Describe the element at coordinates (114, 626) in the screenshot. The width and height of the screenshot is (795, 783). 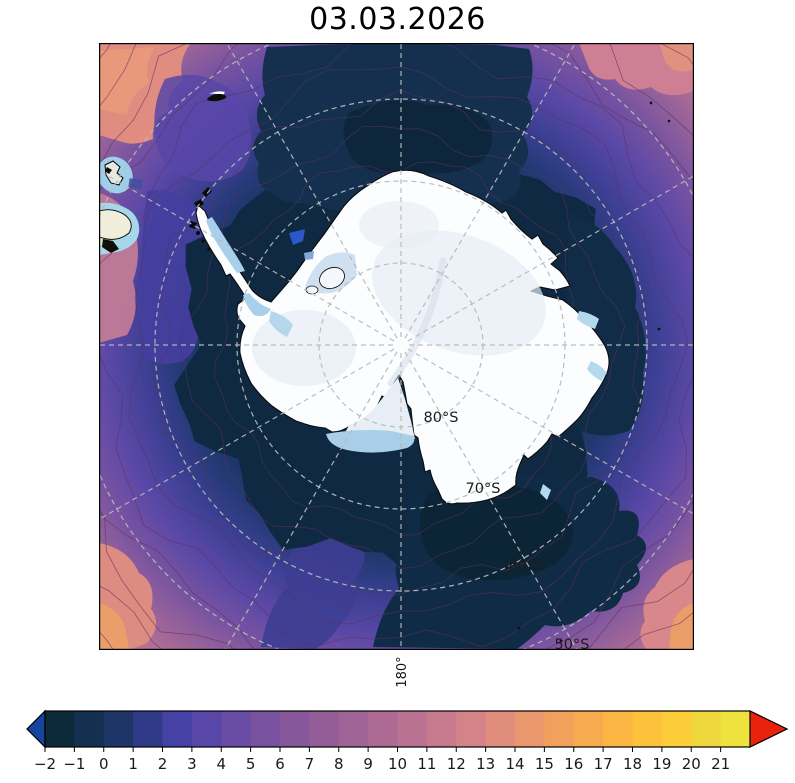
I see `warm-patch-bottomleft-core` at that location.